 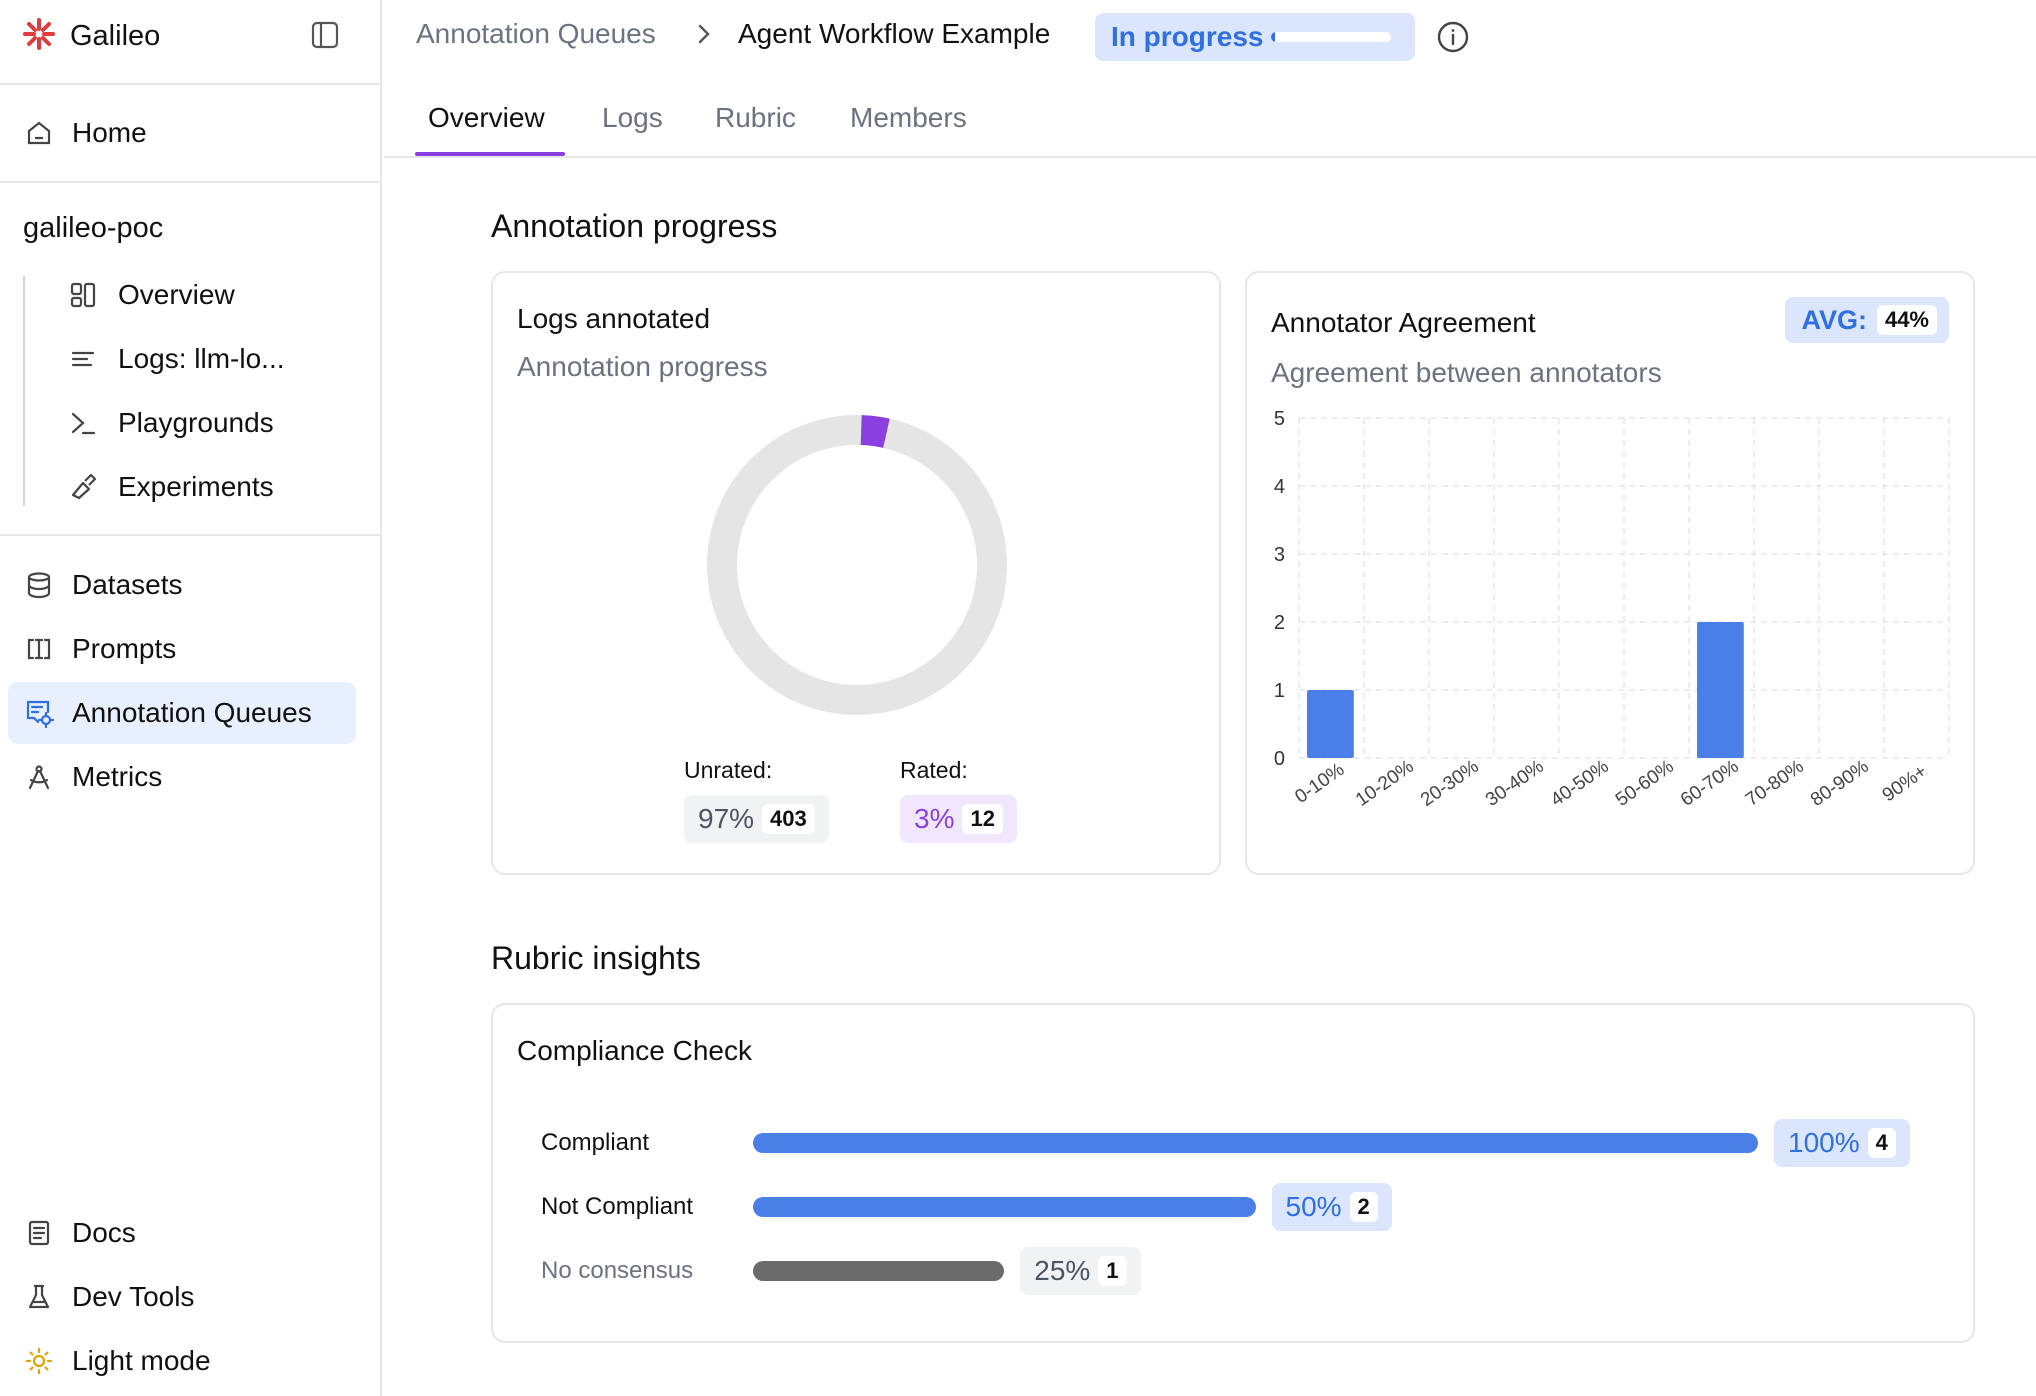 I want to click on x-tick-label: 20-30%, so click(x=1450, y=783).